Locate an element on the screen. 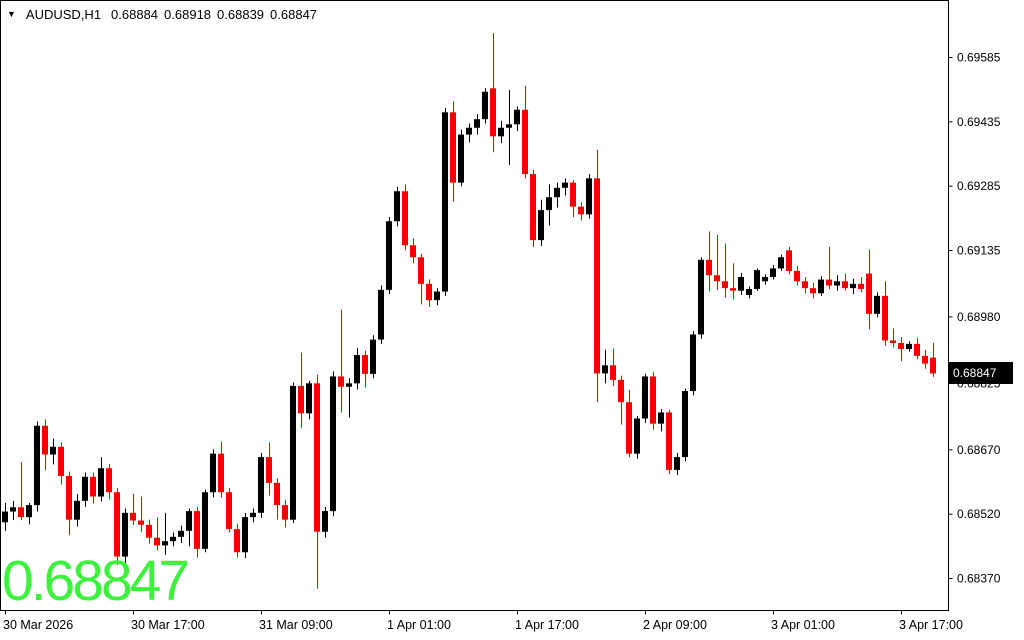  symbol-timeframe-label: AUDUSD,H1 is located at coordinates (63, 14).